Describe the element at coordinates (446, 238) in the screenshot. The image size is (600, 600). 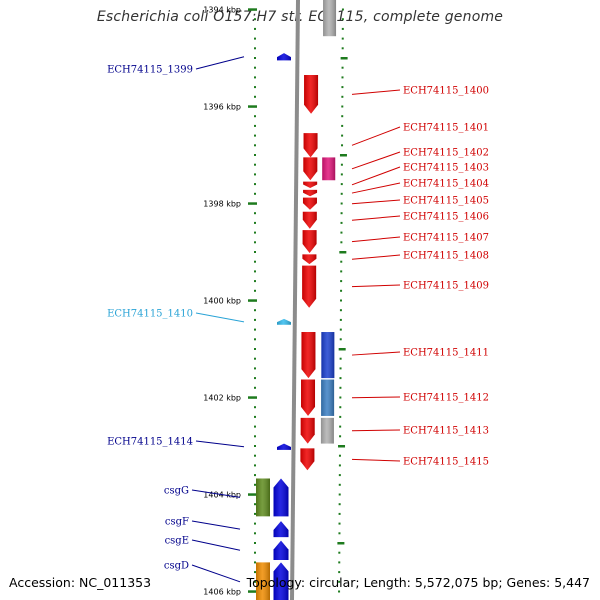
I see `gene-label-plus: ECH74115_1407` at that location.